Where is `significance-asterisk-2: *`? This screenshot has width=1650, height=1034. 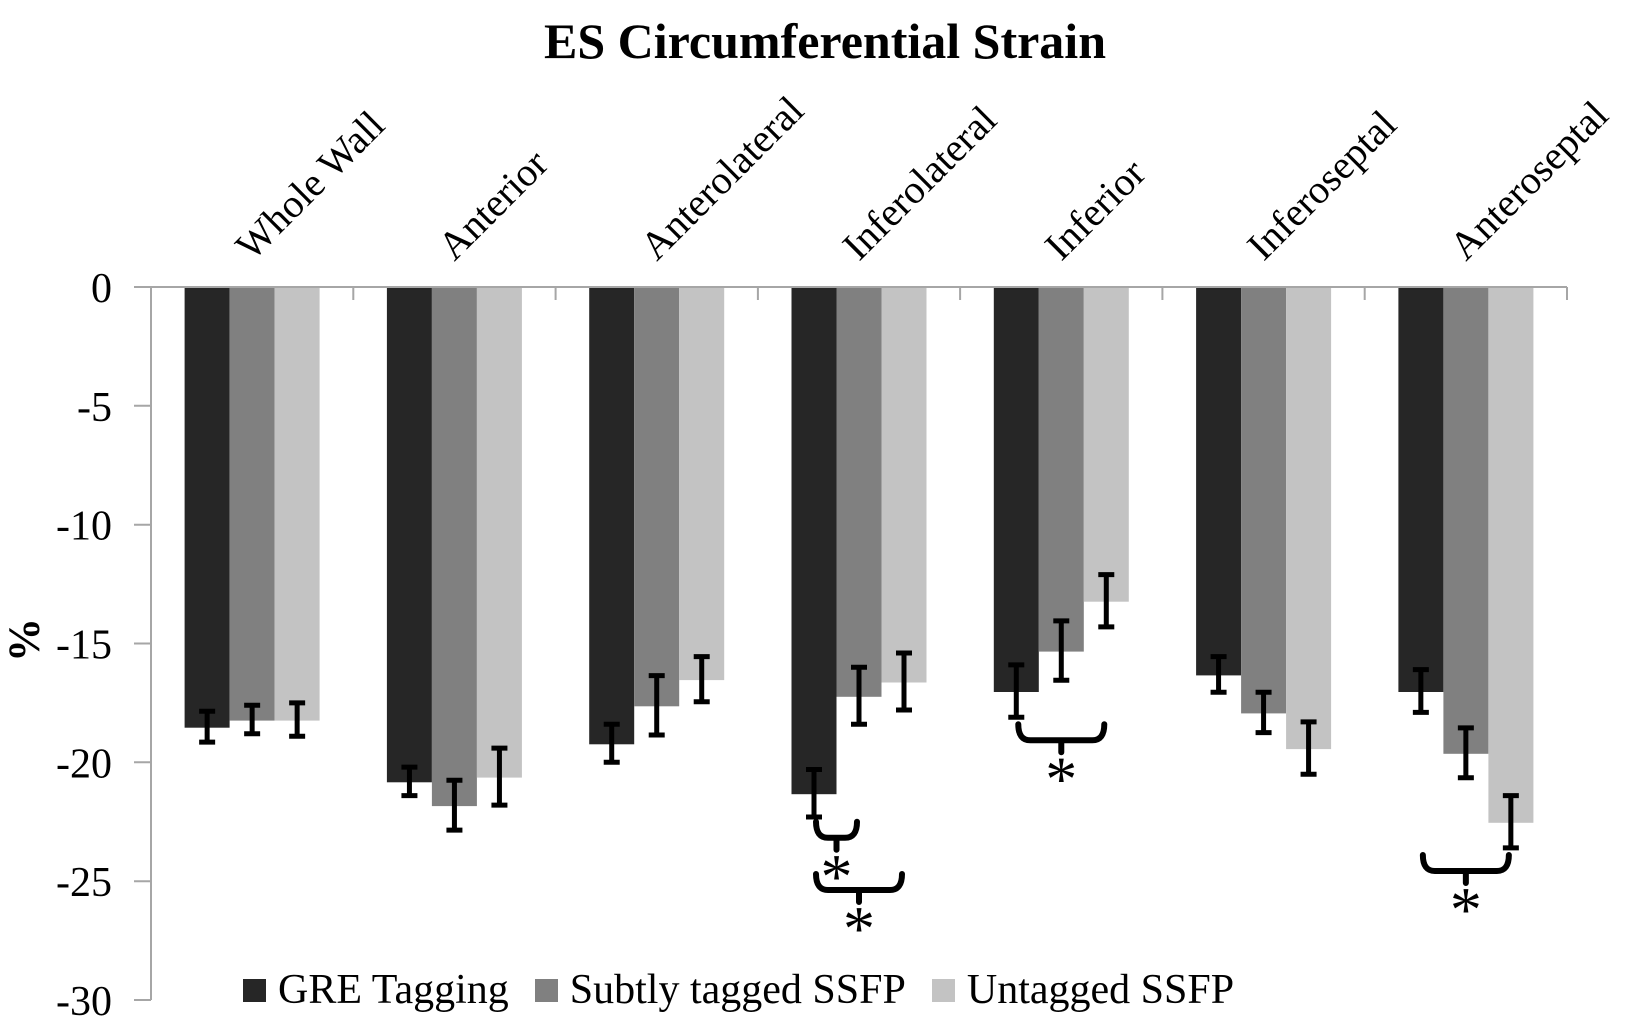
significance-asterisk-2: * is located at coordinates (1061, 778).